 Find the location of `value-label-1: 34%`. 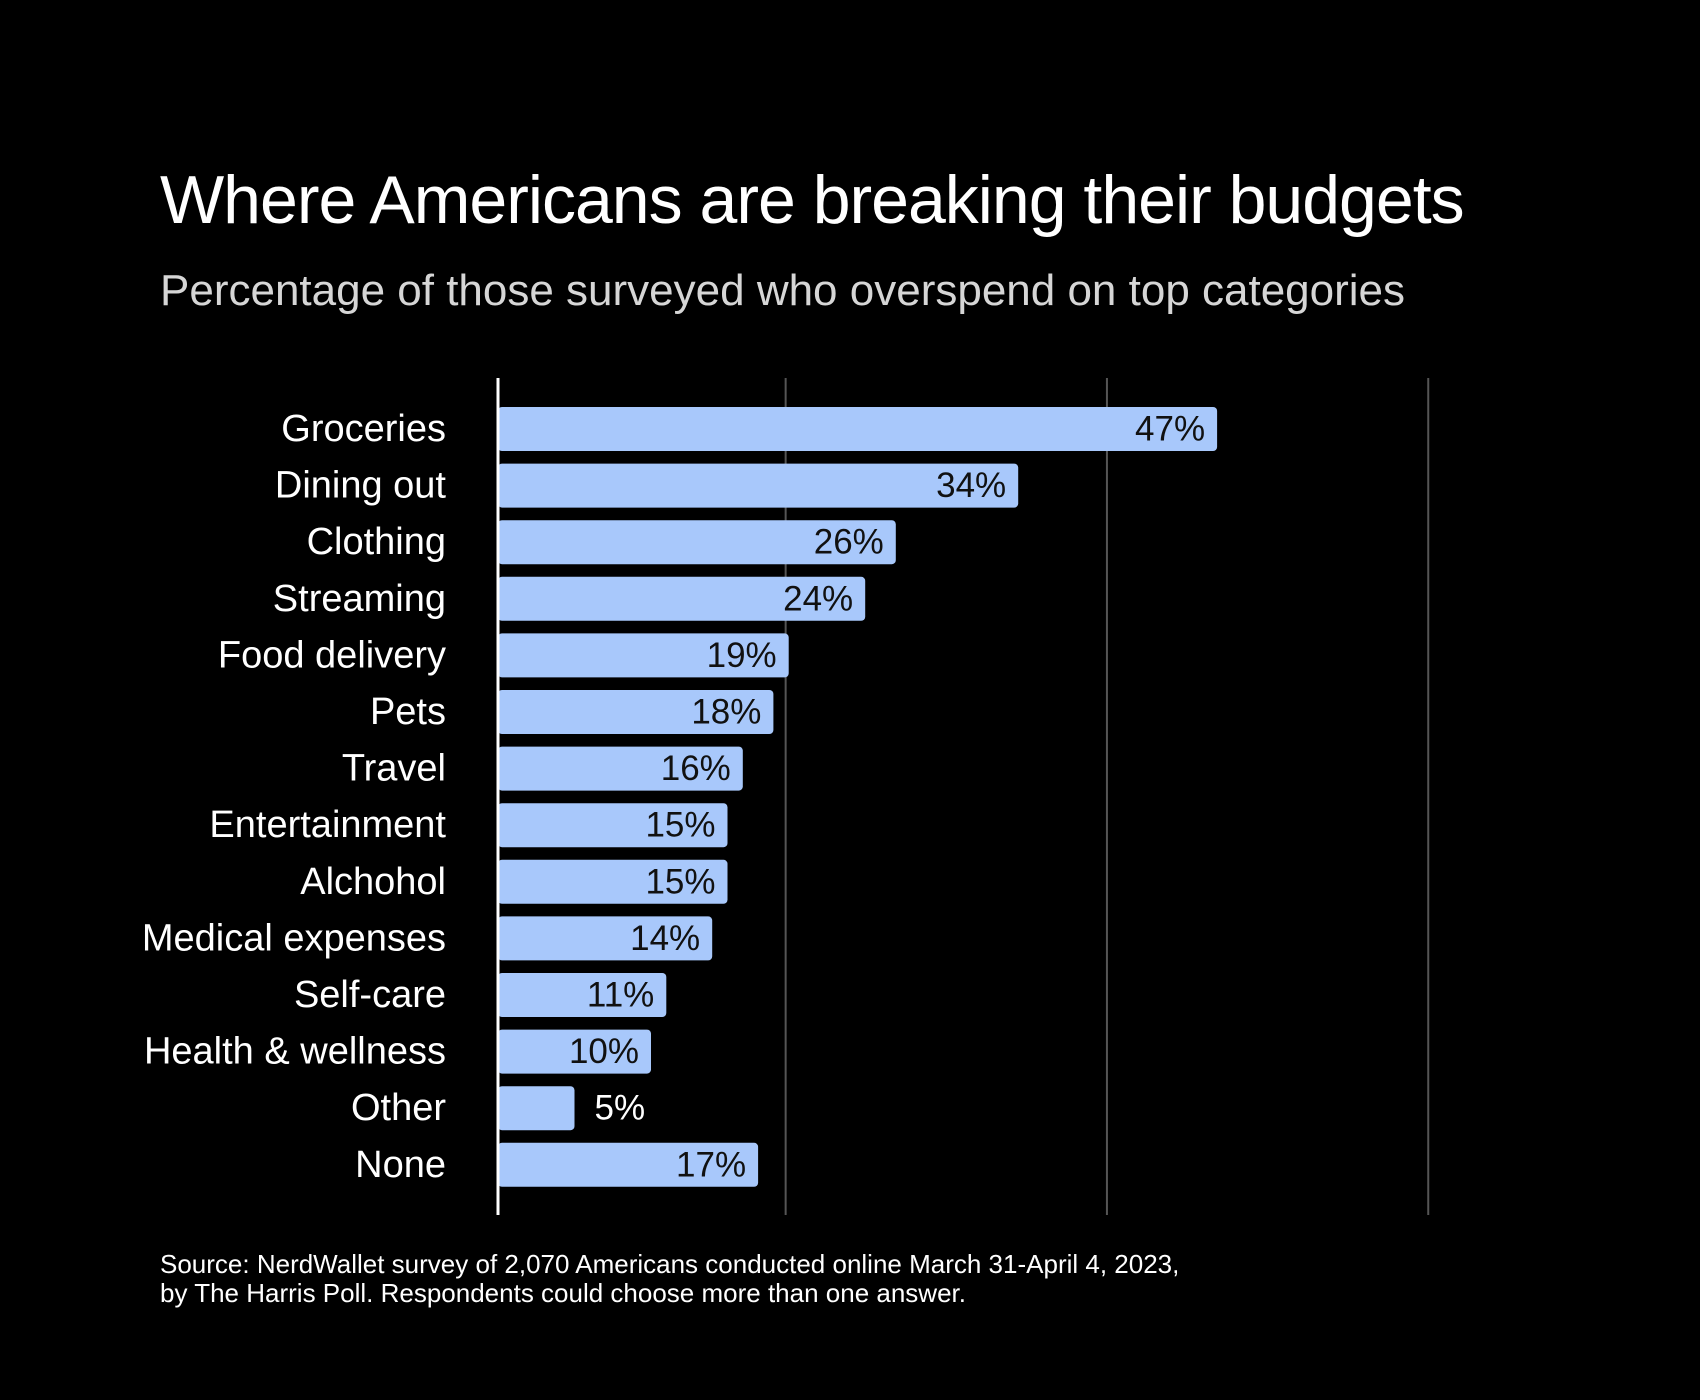

value-label-1: 34% is located at coordinates (971, 485).